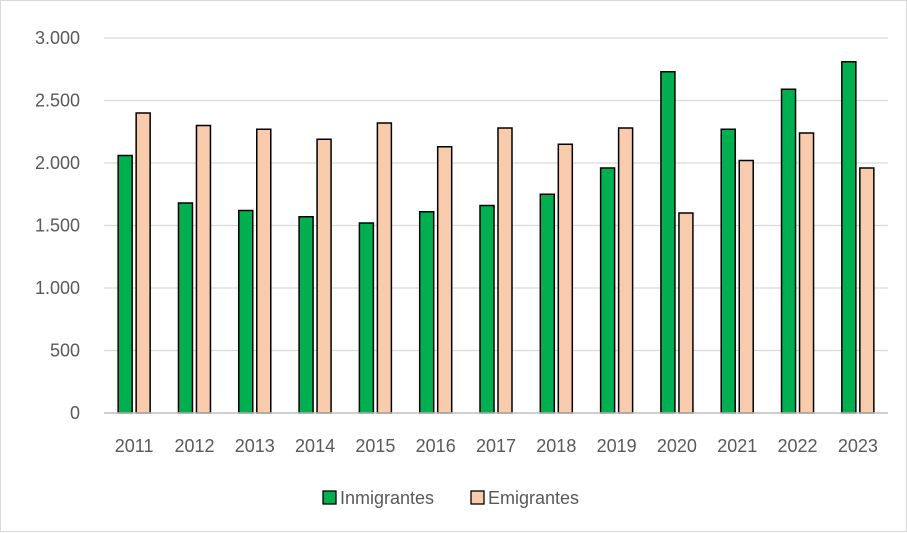 The width and height of the screenshot is (907, 533). Describe the element at coordinates (798, 446) in the screenshot. I see `x-tick-label: 2022` at that location.